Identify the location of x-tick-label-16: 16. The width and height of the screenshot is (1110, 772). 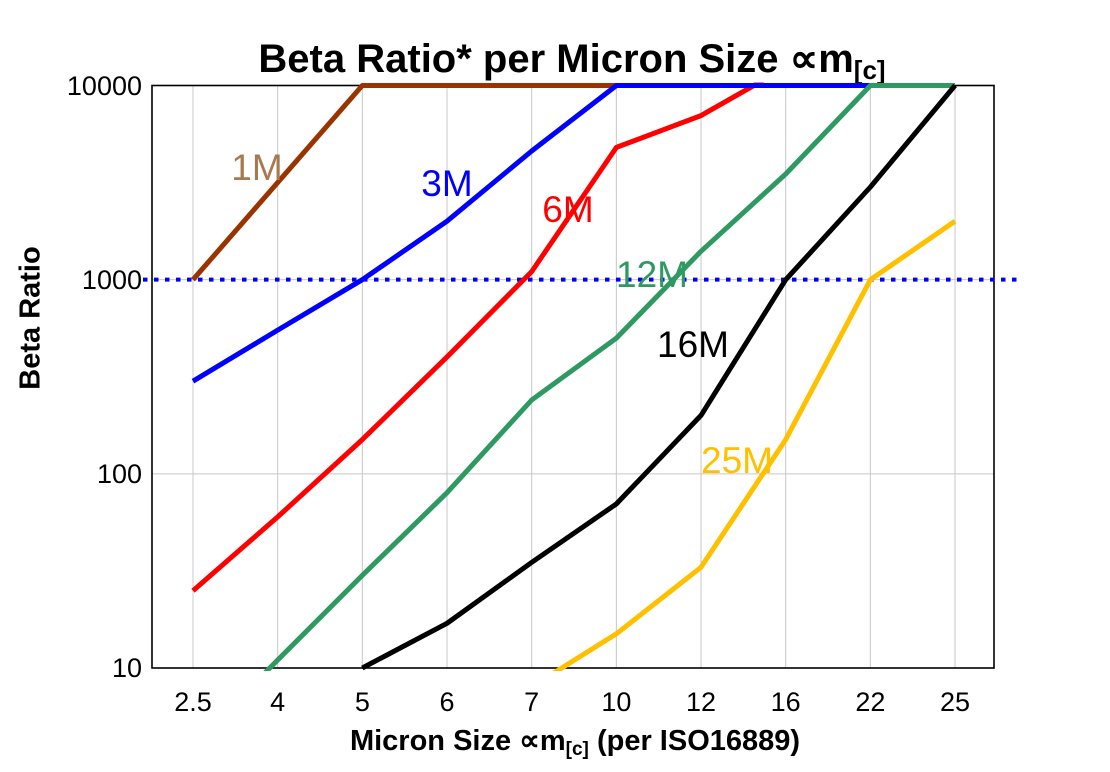
(785, 702).